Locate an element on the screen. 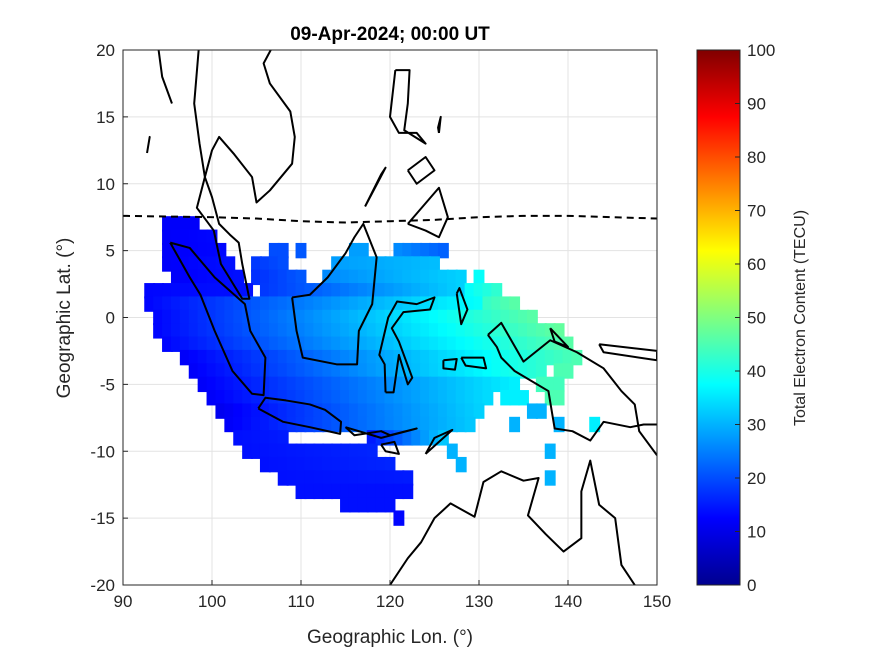  colorbar-tick-label: 70 is located at coordinates (756, 211).